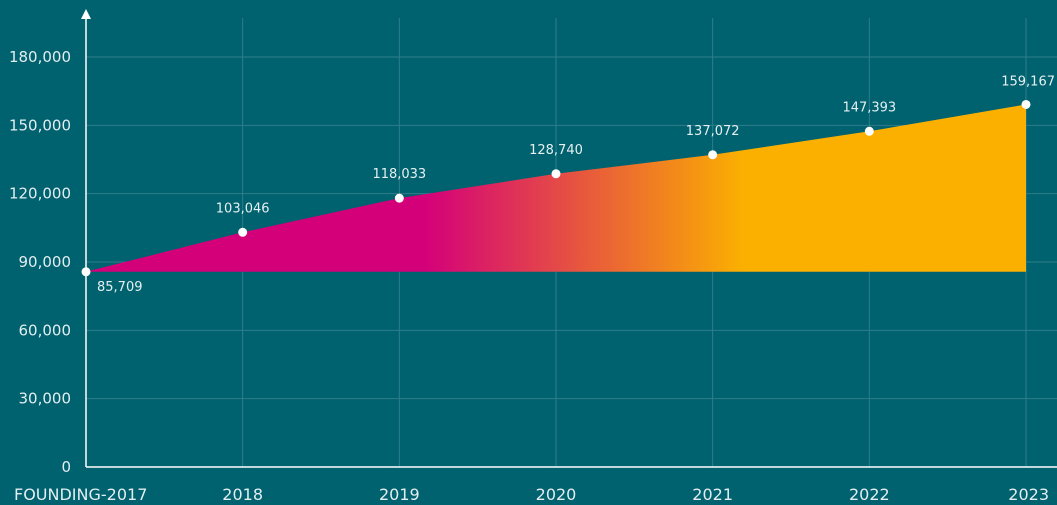  What do you see at coordinates (713, 131) in the screenshot?
I see `data-label: 137,072` at bounding box center [713, 131].